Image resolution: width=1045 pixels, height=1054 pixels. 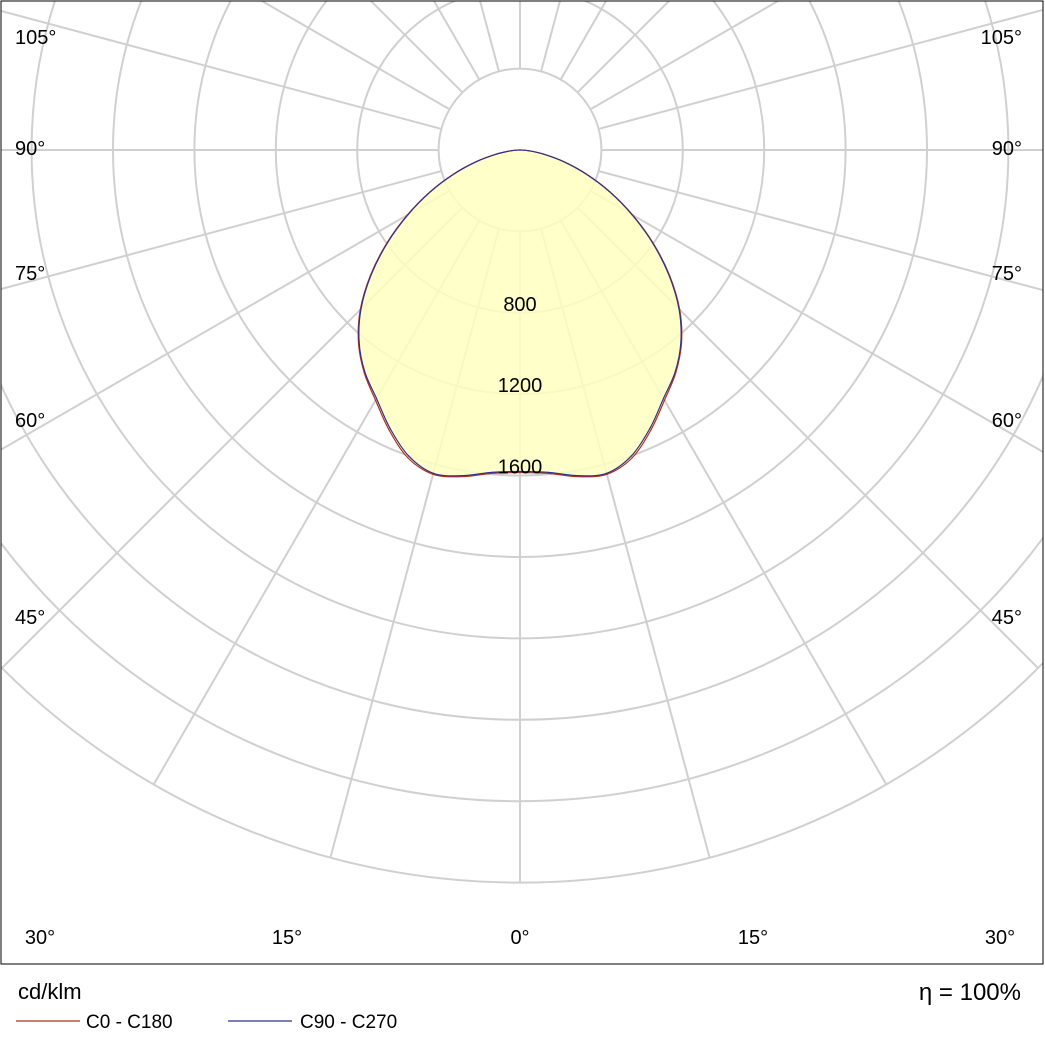 What do you see at coordinates (1001, 38) in the screenshot?
I see `angle-tick-label-right-105: 105°` at bounding box center [1001, 38].